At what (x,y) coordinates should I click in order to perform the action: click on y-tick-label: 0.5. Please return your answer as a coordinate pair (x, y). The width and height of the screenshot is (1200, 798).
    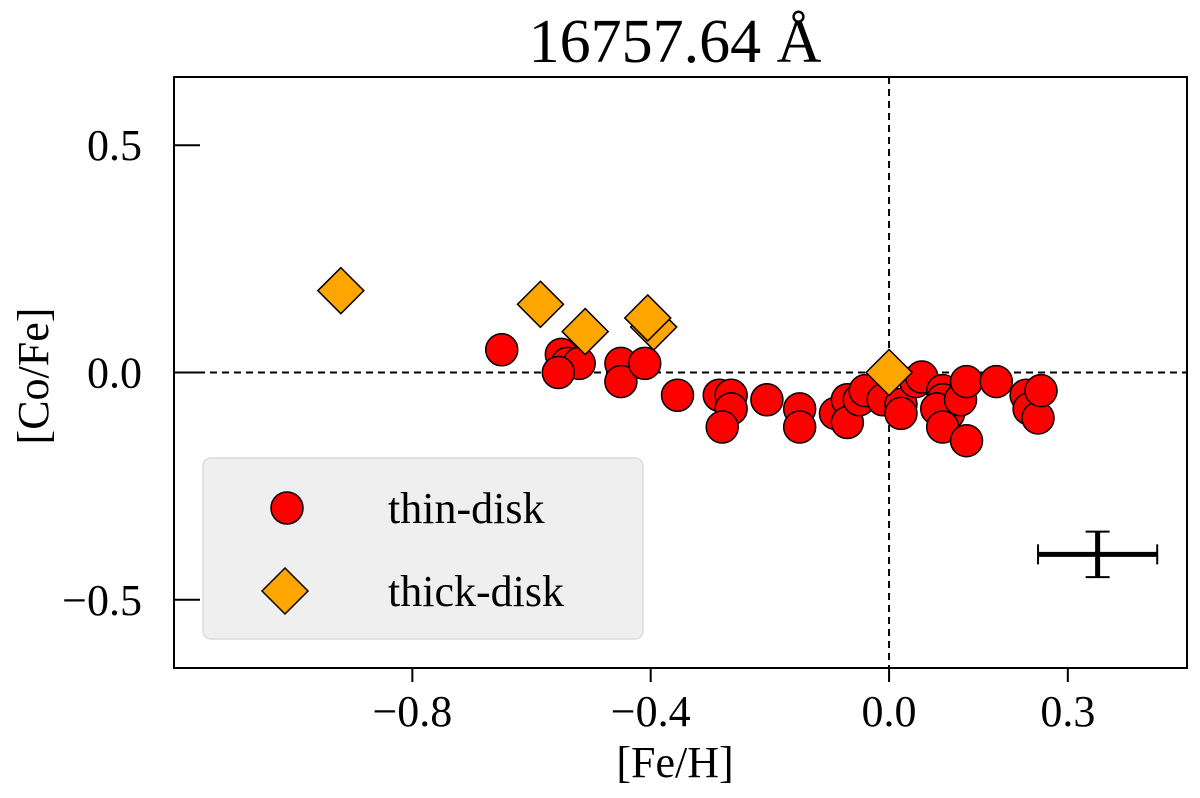
    Looking at the image, I should click on (114, 145).